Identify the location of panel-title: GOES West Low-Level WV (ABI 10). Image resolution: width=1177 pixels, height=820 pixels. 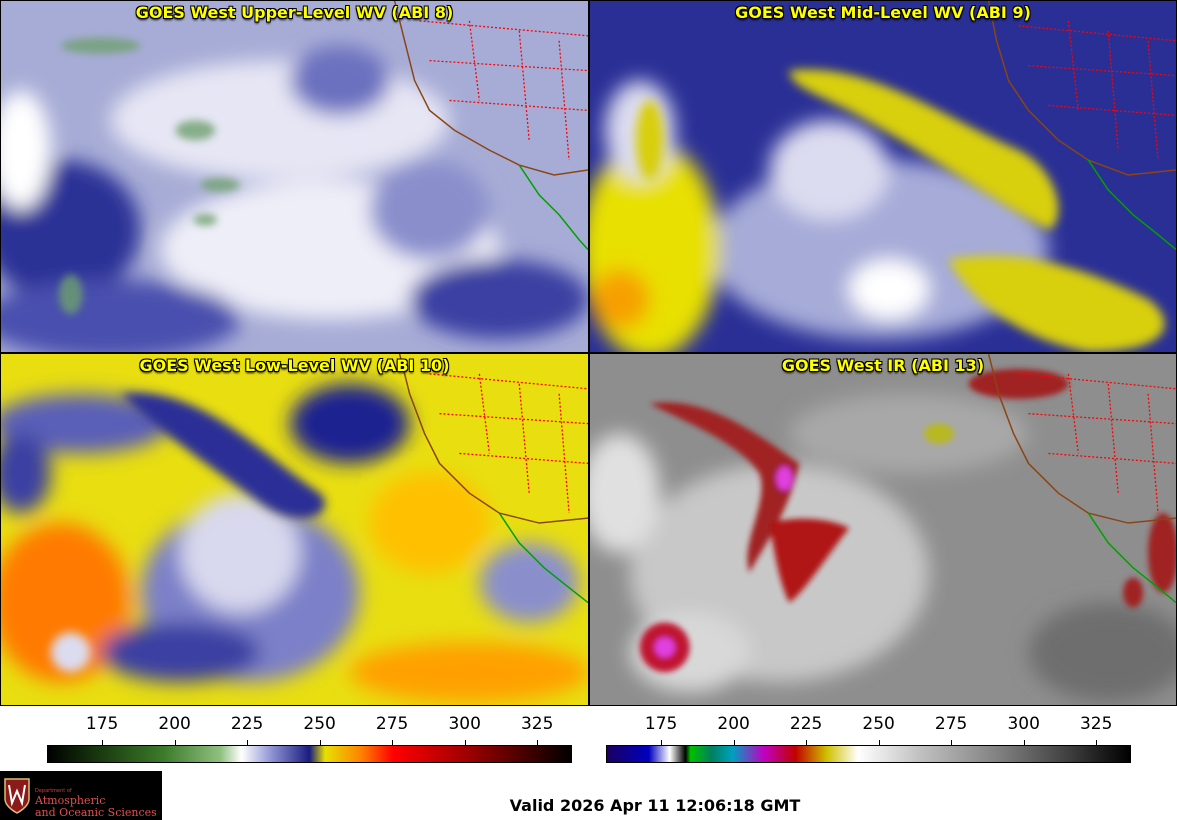
(294, 365).